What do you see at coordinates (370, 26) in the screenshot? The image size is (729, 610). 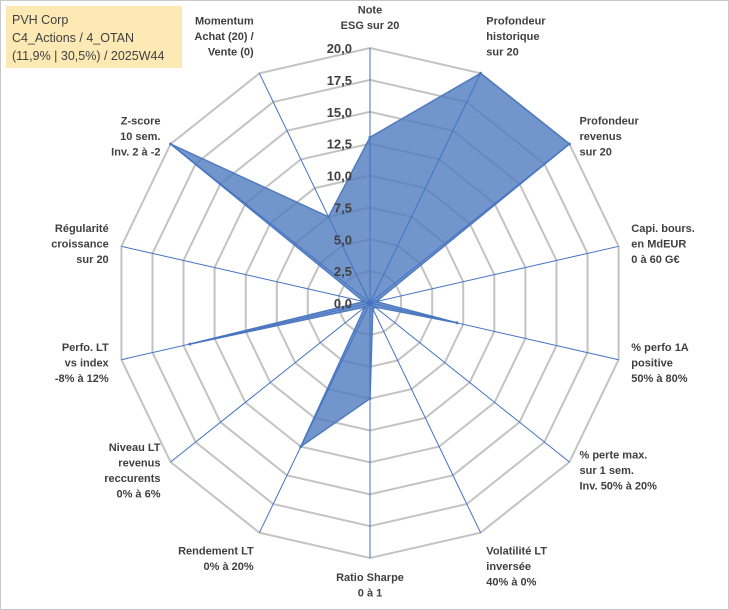 I see `axis-label-line: ESG sur 20` at bounding box center [370, 26].